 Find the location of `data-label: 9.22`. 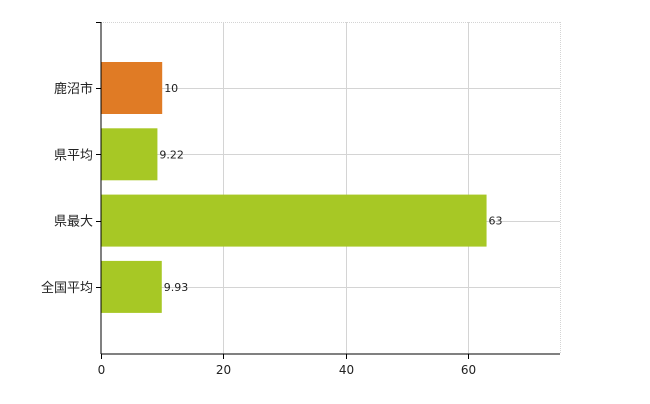

data-label: 9.22 is located at coordinates (171, 154).